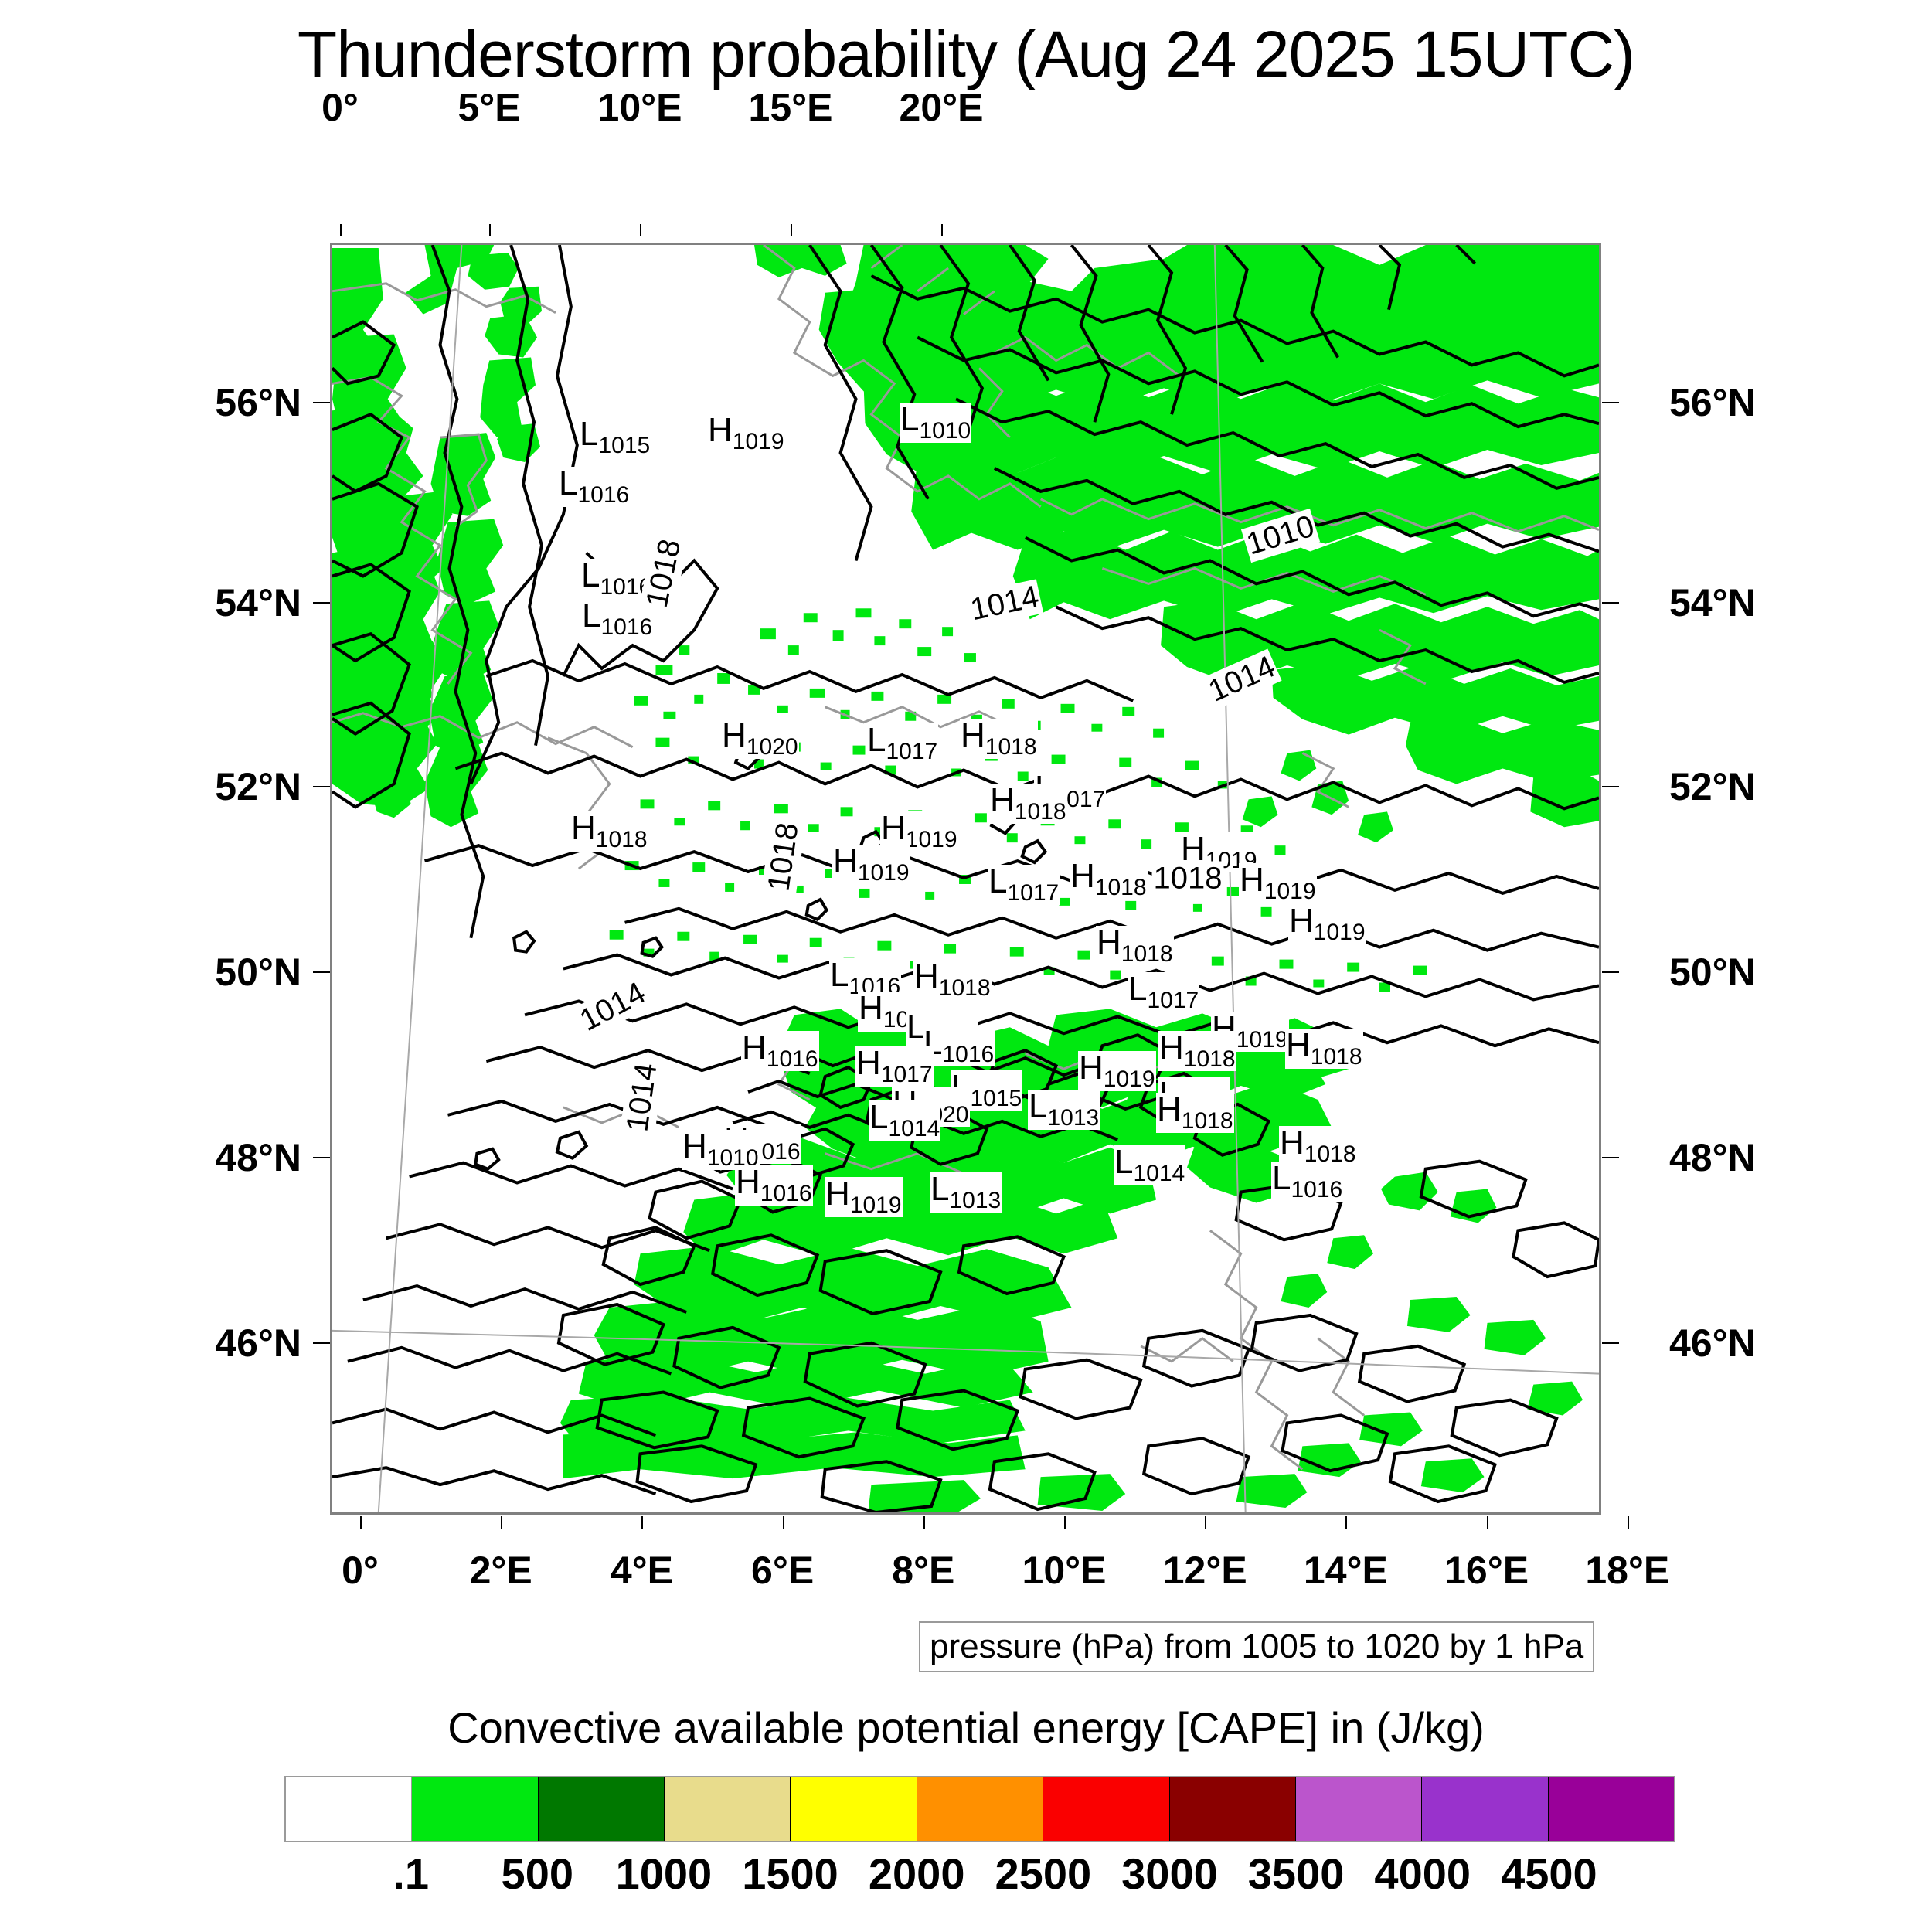 This screenshot has height=1932, width=1932. I want to click on axis-label-top-2: 10°E, so click(639, 108).